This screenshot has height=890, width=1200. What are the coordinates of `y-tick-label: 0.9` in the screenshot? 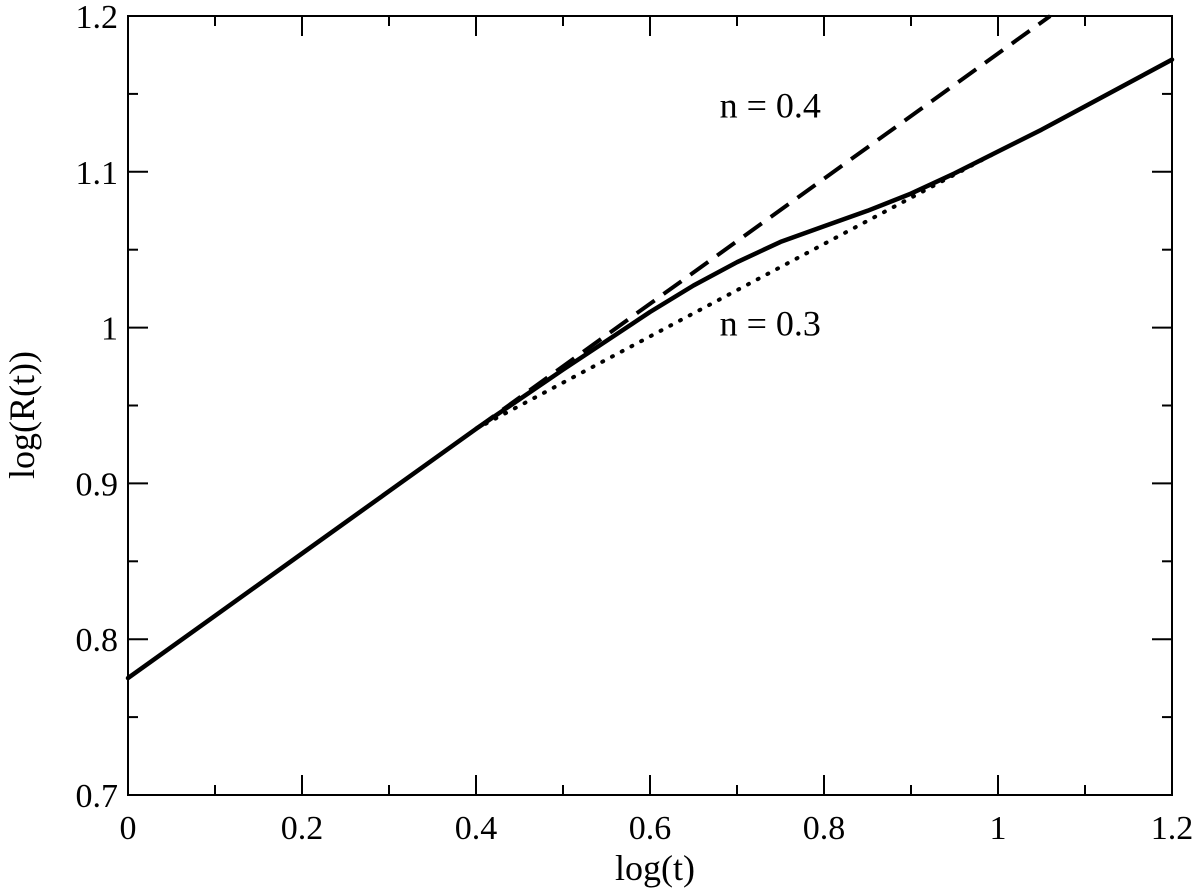 It's located at (97, 484).